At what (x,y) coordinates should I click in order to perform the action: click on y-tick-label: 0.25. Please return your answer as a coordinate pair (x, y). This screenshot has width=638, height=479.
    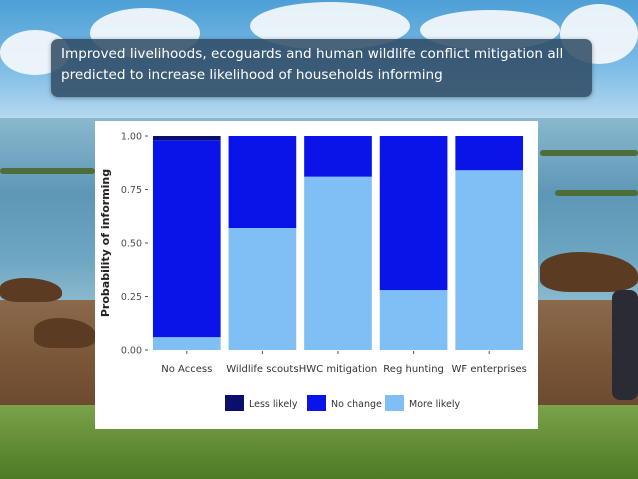
    Looking at the image, I should click on (131, 297).